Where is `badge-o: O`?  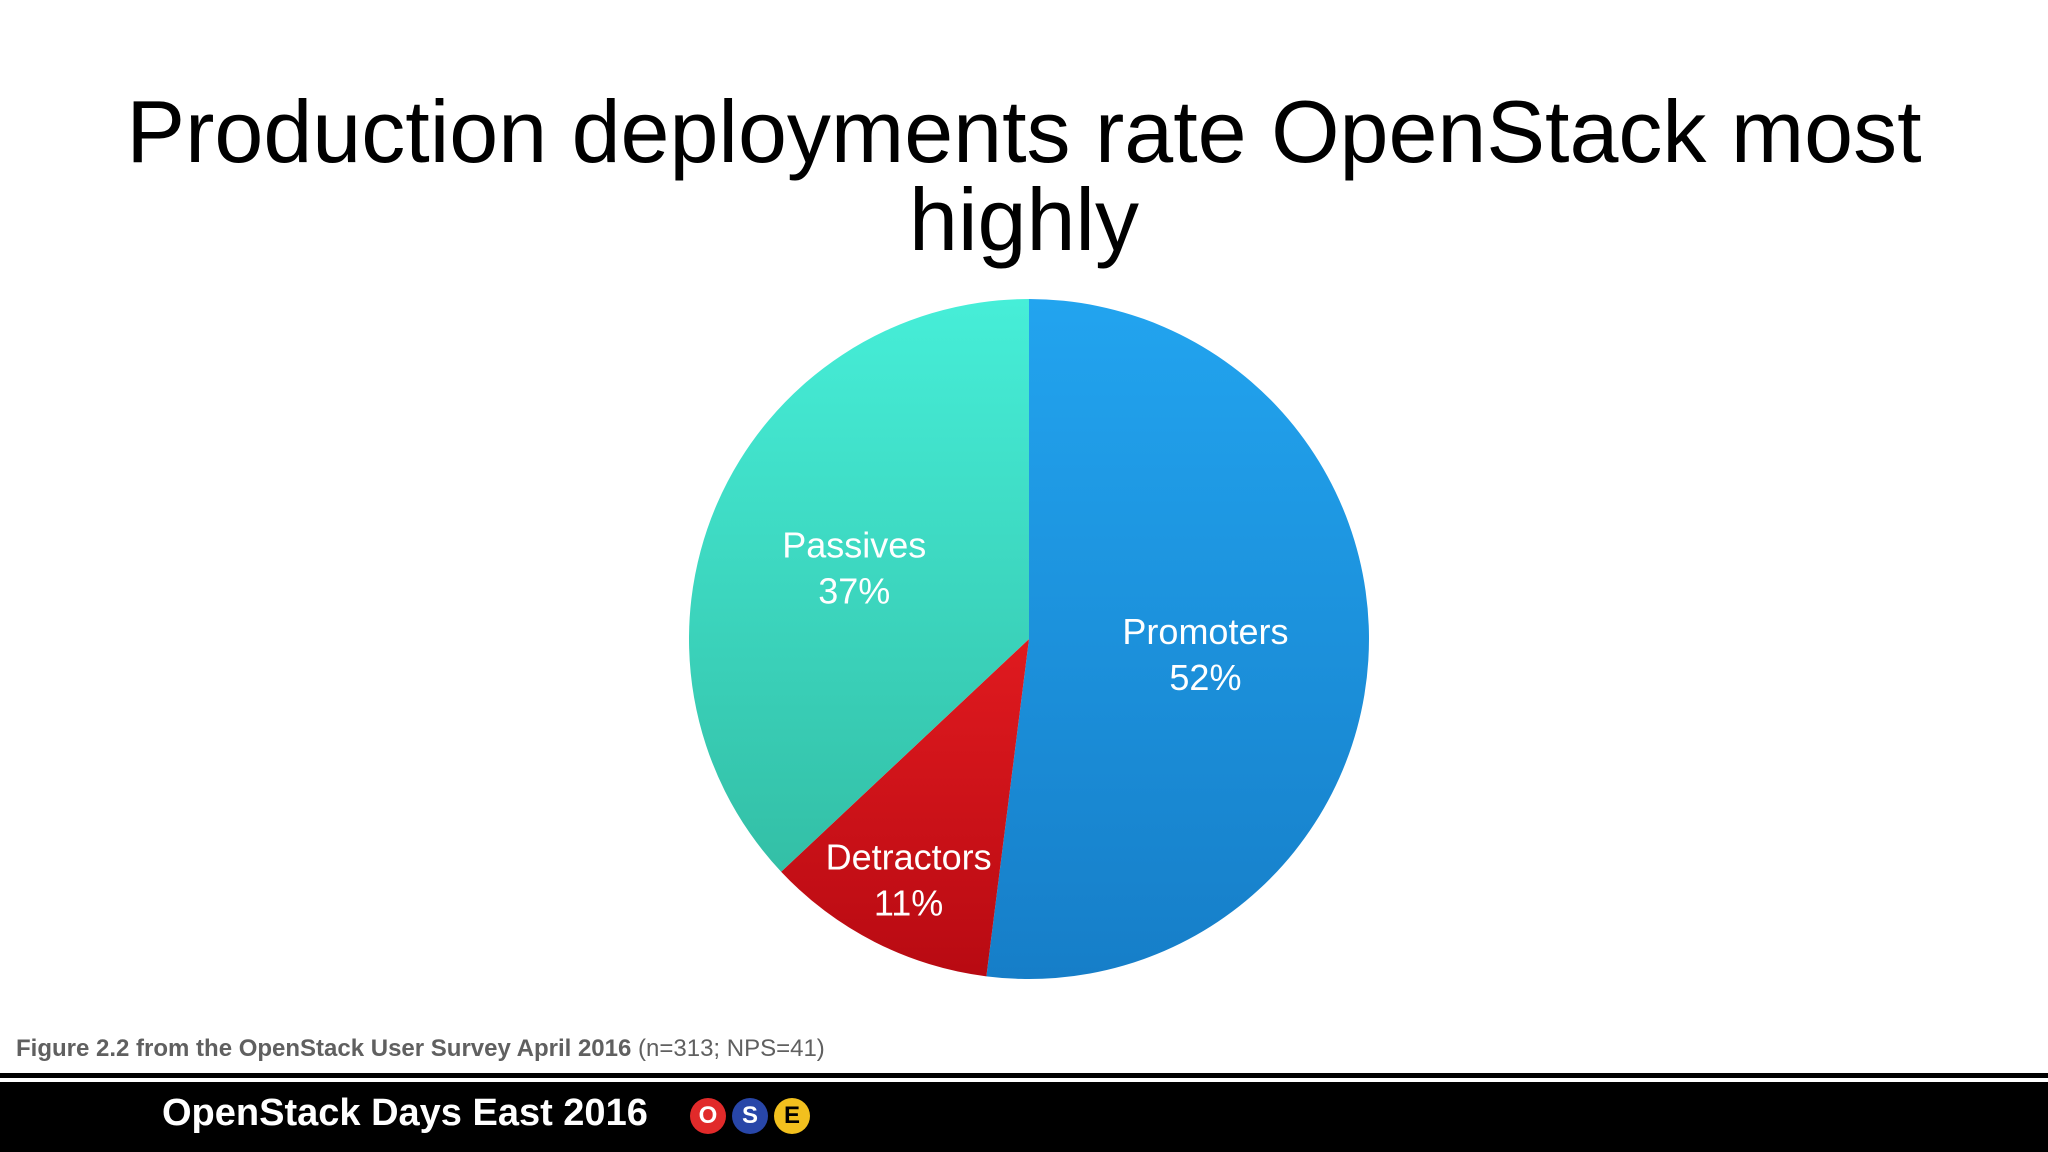
badge-o: O is located at coordinates (708, 1116).